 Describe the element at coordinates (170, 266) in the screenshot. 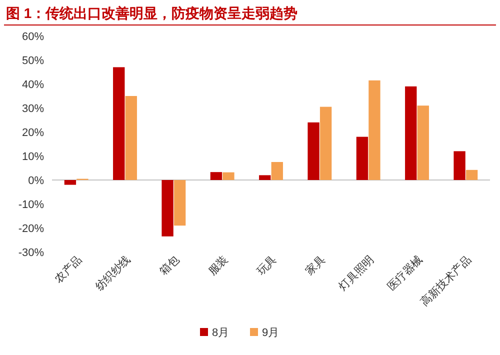

I see `x-tick-label: 箱包` at that location.